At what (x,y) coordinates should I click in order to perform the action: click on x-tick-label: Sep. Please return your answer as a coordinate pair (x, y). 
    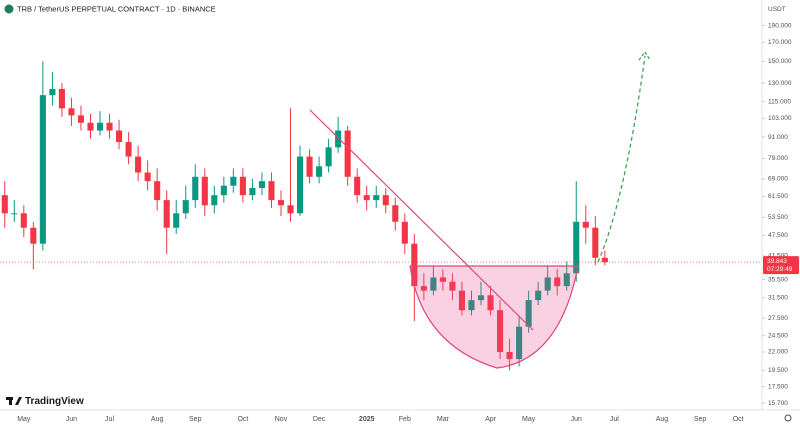
    Looking at the image, I should click on (195, 419).